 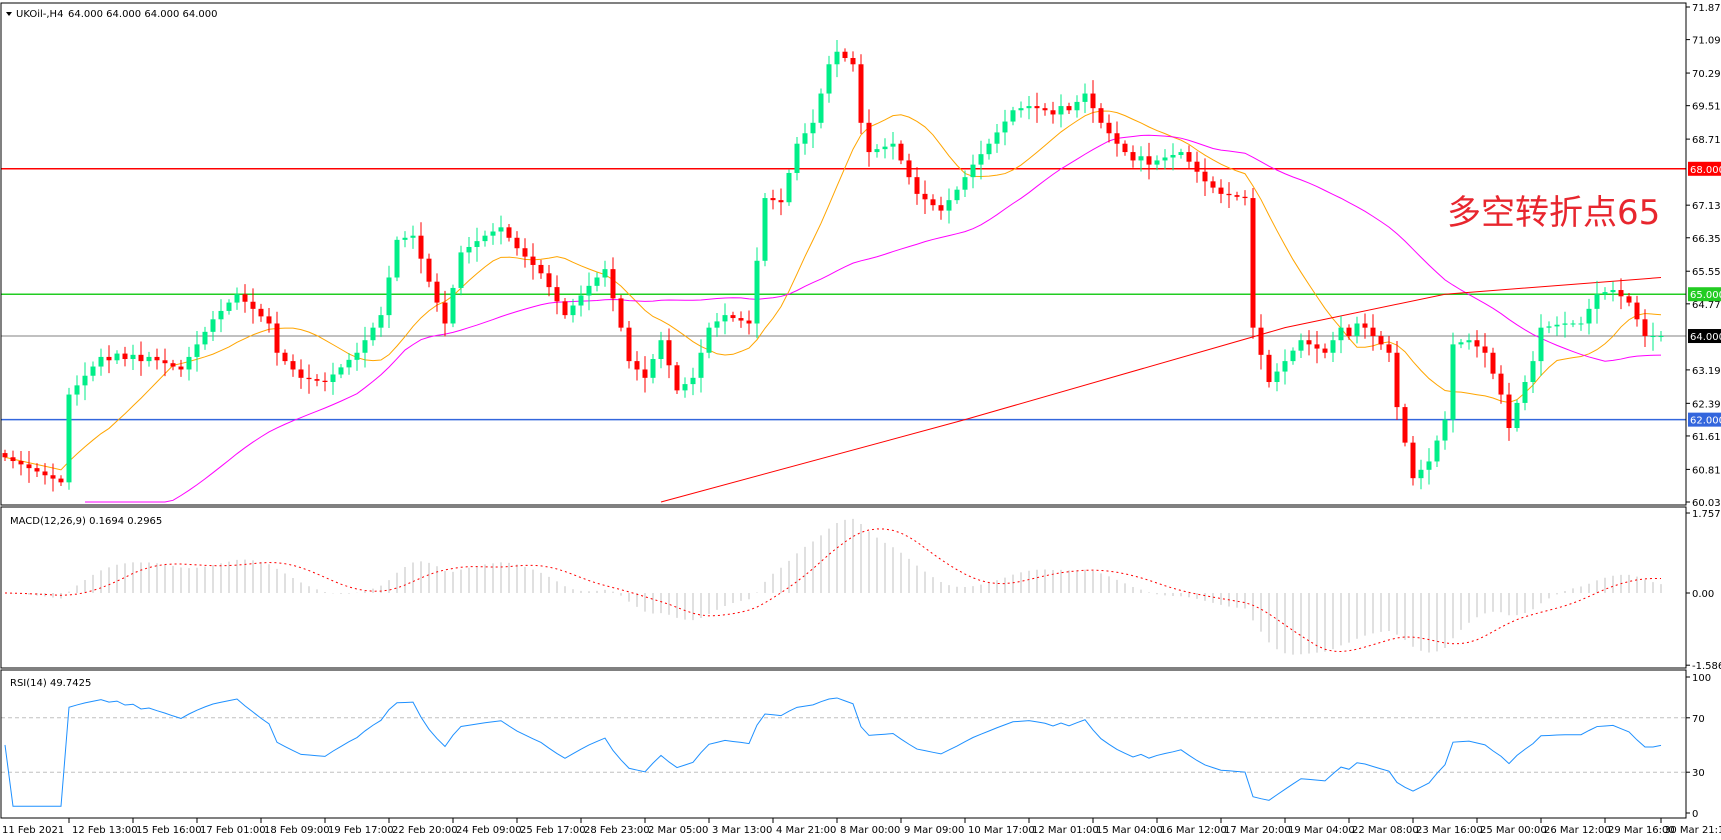 What do you see at coordinates (1698, 773) in the screenshot?
I see `rsi-tick-label: 30` at bounding box center [1698, 773].